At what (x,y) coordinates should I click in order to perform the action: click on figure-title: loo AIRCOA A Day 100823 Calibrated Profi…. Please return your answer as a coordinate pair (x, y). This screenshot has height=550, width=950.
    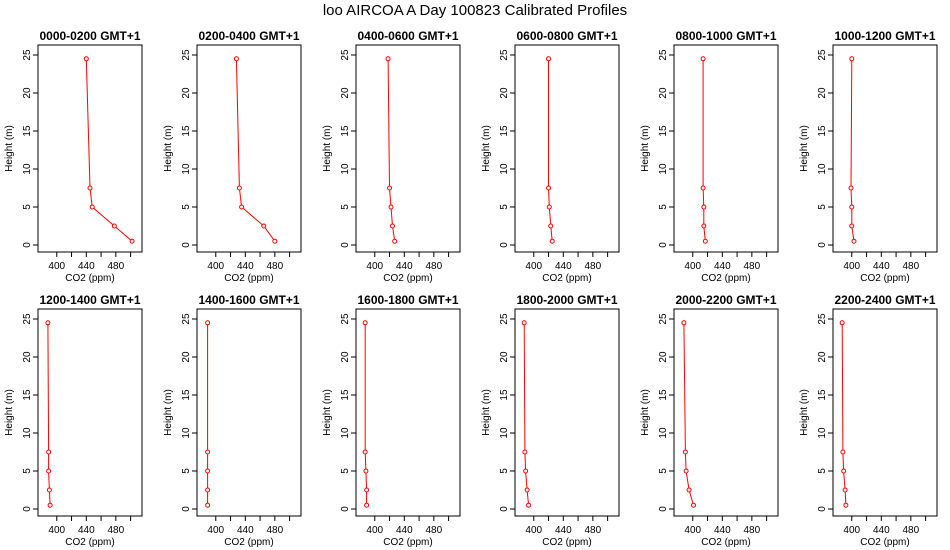
    Looking at the image, I should click on (475, 10).